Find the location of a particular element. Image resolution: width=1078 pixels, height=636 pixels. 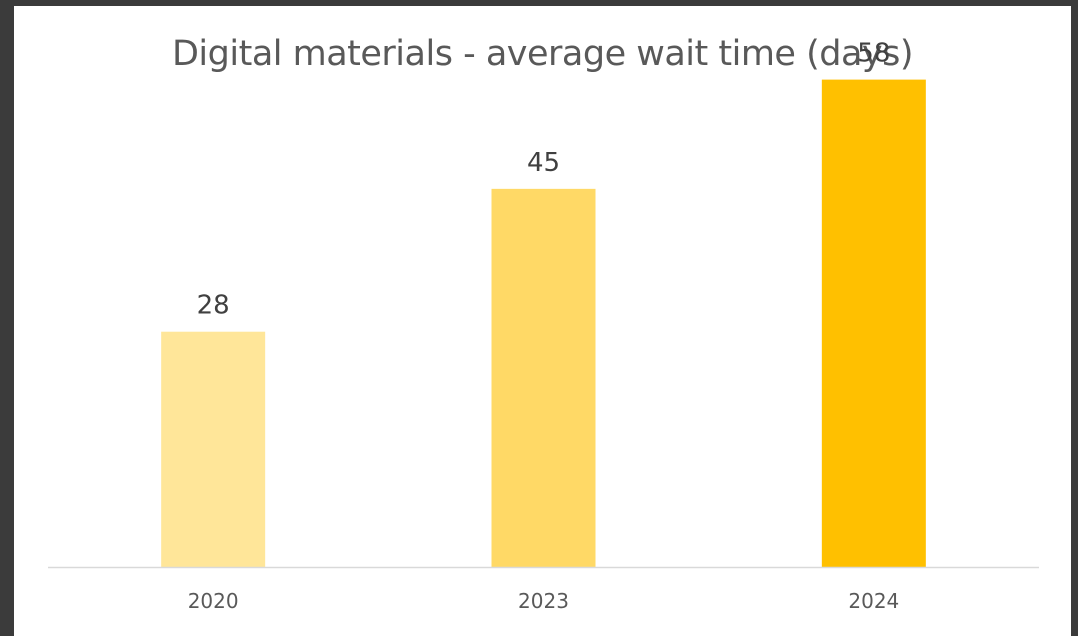

bar-2020 is located at coordinates (213, 449).